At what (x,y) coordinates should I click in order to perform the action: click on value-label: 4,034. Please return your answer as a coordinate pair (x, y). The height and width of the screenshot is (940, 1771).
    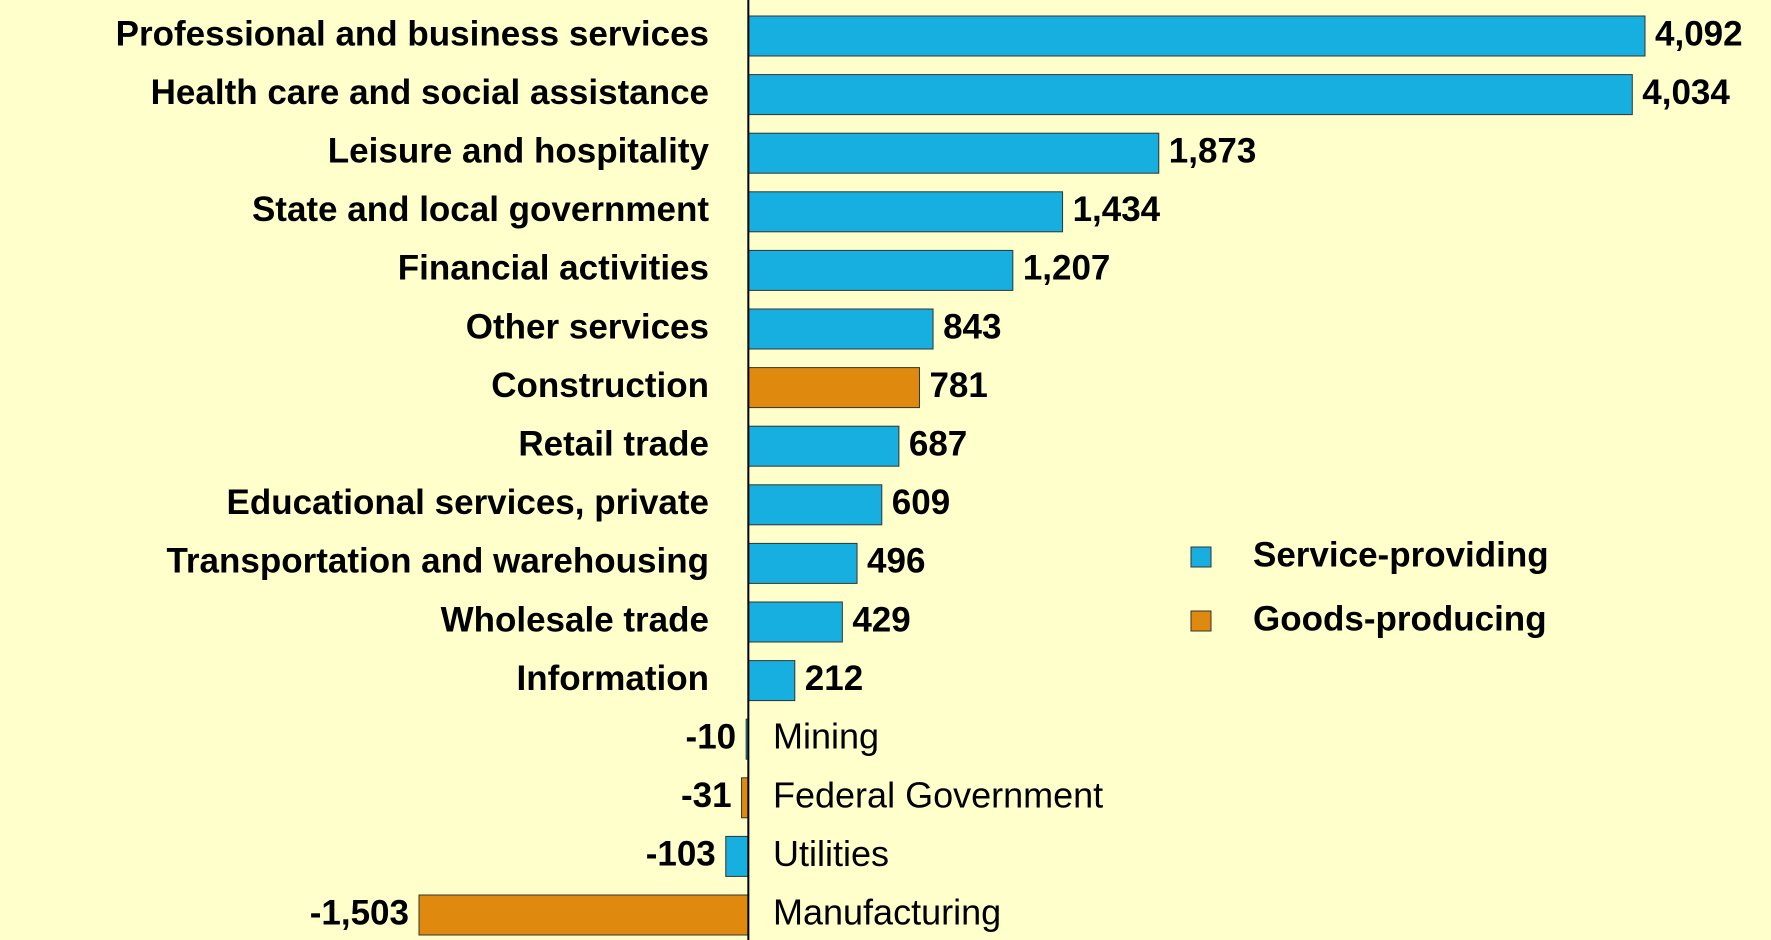
    Looking at the image, I should click on (1686, 92).